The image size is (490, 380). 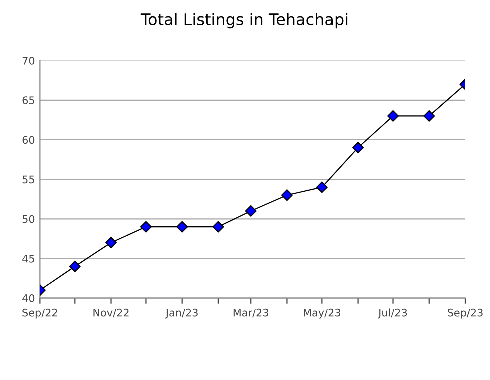 I want to click on x-tick-label: Jan/23, so click(x=181, y=313).